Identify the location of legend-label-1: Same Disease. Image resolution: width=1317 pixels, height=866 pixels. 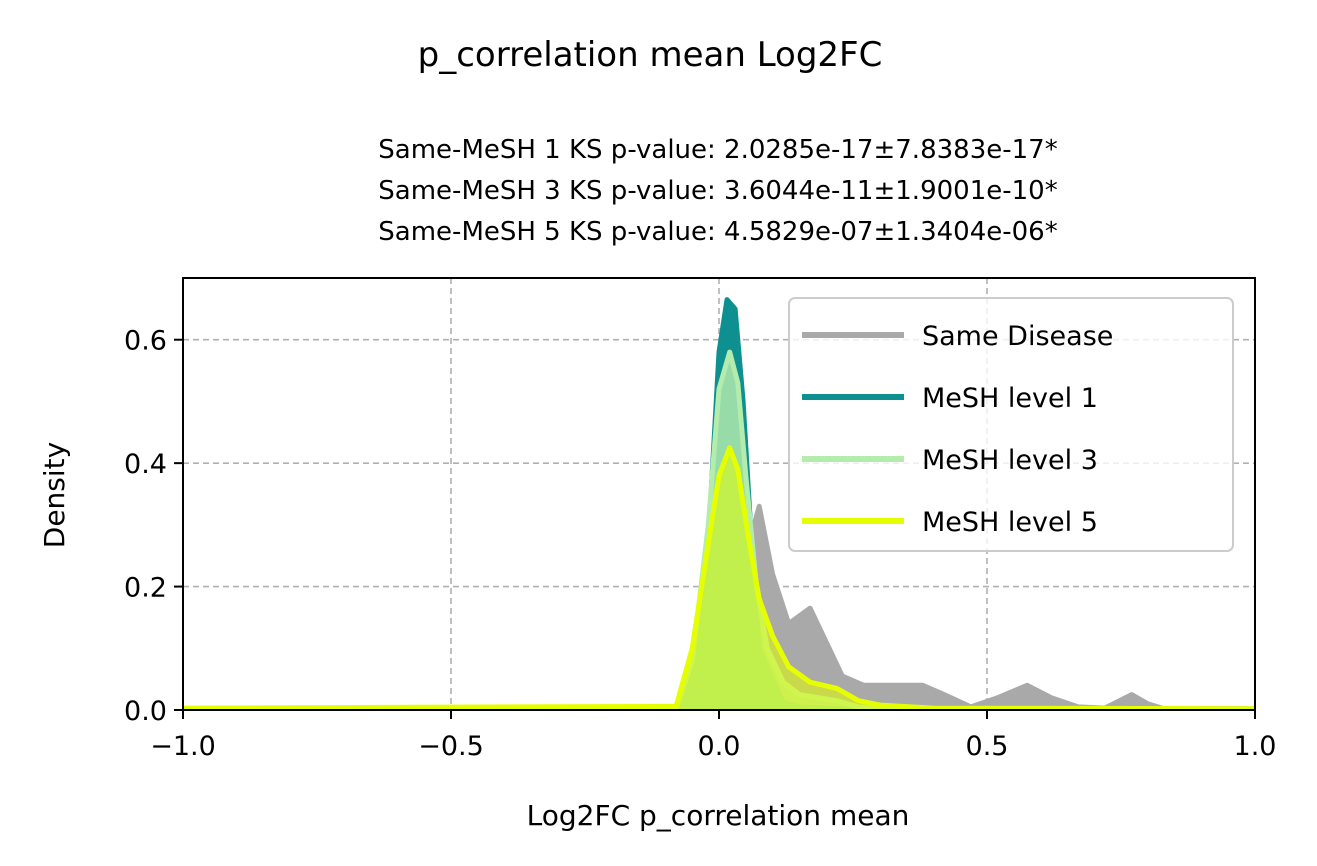
(1017, 336).